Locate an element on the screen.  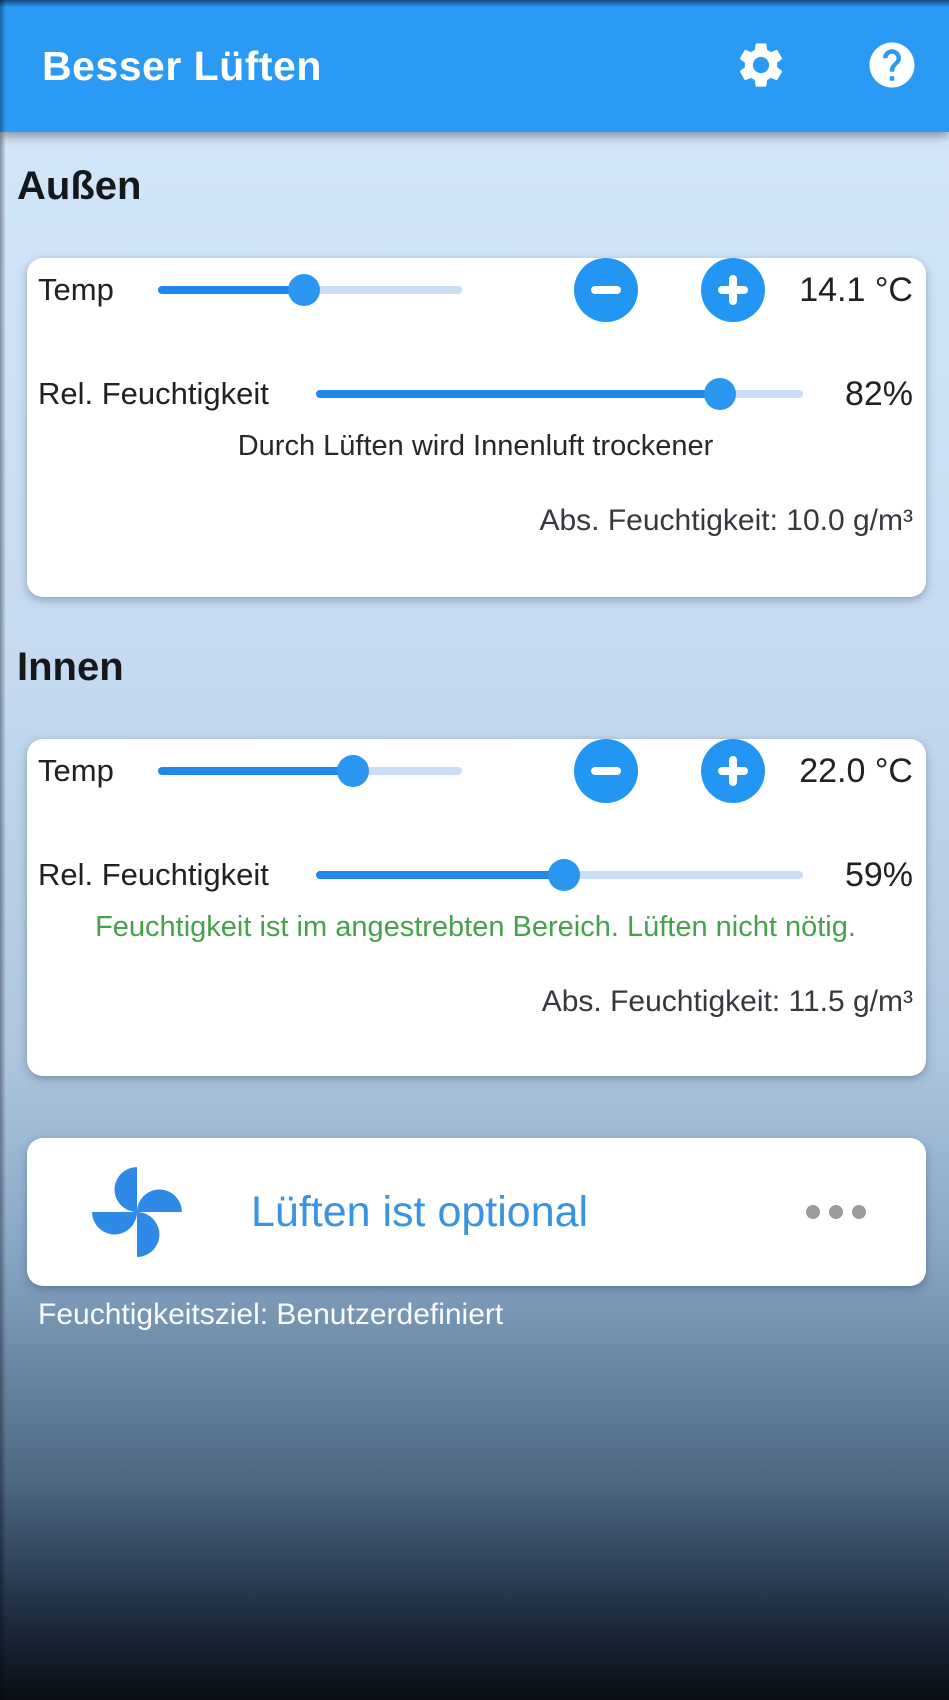
inside-temp-row: Temp 22.0 °C is located at coordinates (475, 771).